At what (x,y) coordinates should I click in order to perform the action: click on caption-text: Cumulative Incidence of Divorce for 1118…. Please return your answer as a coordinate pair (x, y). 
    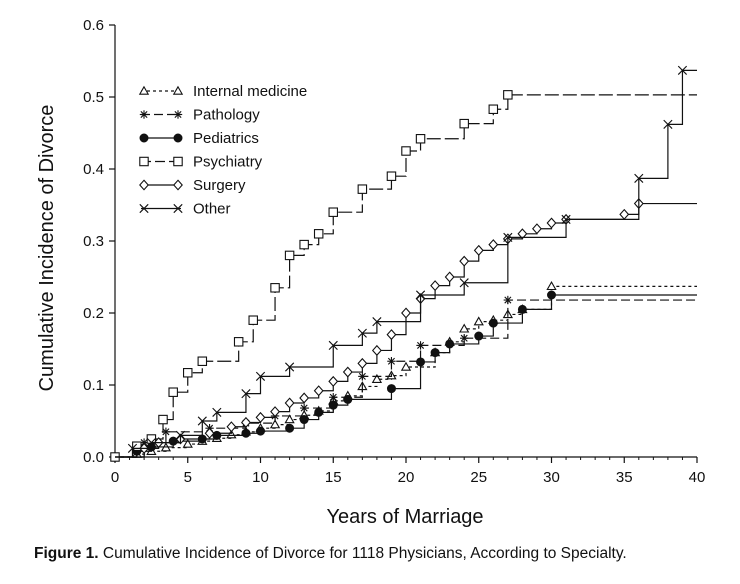
    Looking at the image, I should click on (362, 553).